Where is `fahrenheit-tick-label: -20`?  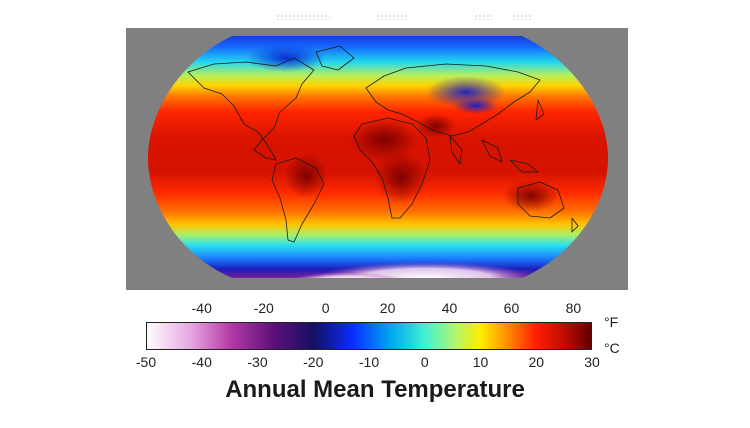 fahrenheit-tick-label: -20 is located at coordinates (263, 308).